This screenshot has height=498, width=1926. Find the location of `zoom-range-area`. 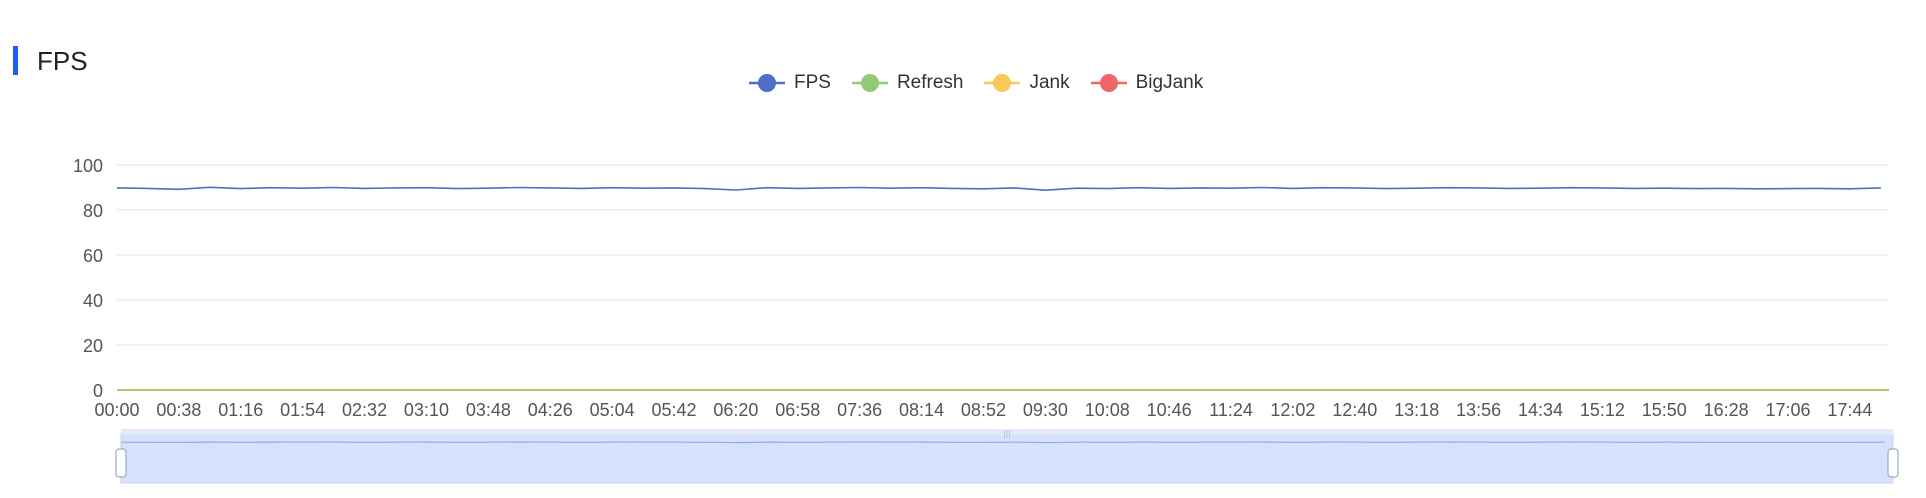

zoom-range-area is located at coordinates (1007, 458).